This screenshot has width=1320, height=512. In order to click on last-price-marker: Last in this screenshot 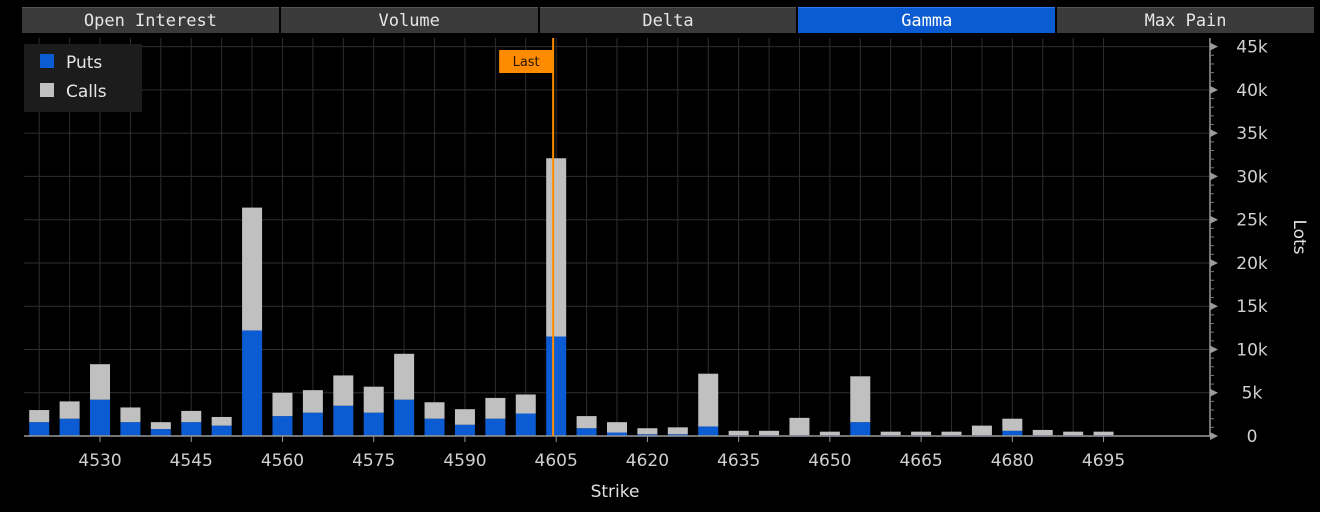, I will do `click(527, 237)`.